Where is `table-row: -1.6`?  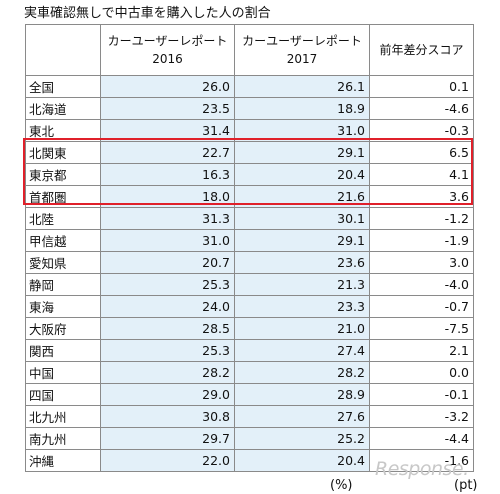
table-row: -1.6 is located at coordinates (421, 460).